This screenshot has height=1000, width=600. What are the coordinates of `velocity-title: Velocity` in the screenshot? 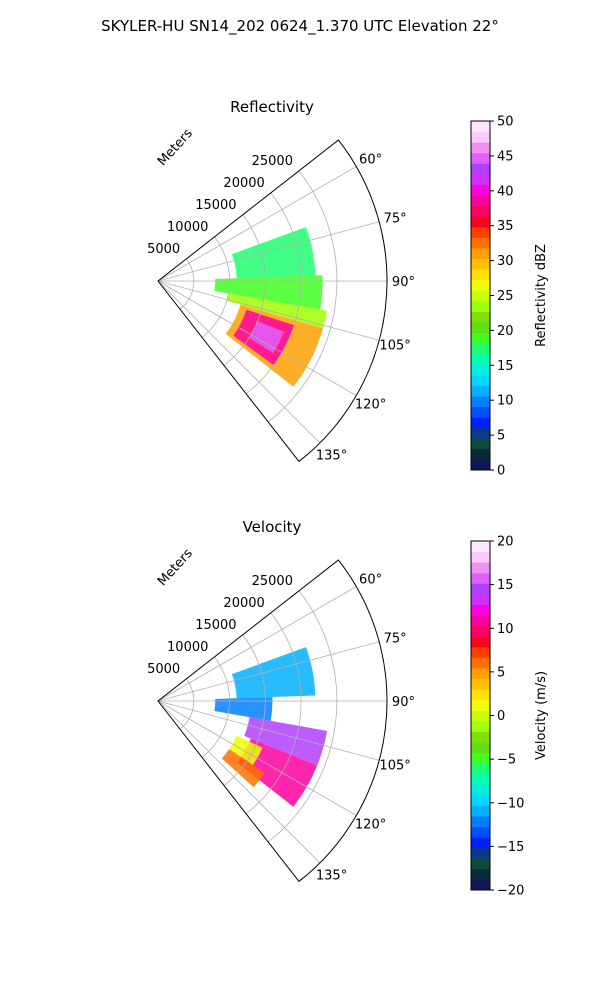 It's located at (272, 527).